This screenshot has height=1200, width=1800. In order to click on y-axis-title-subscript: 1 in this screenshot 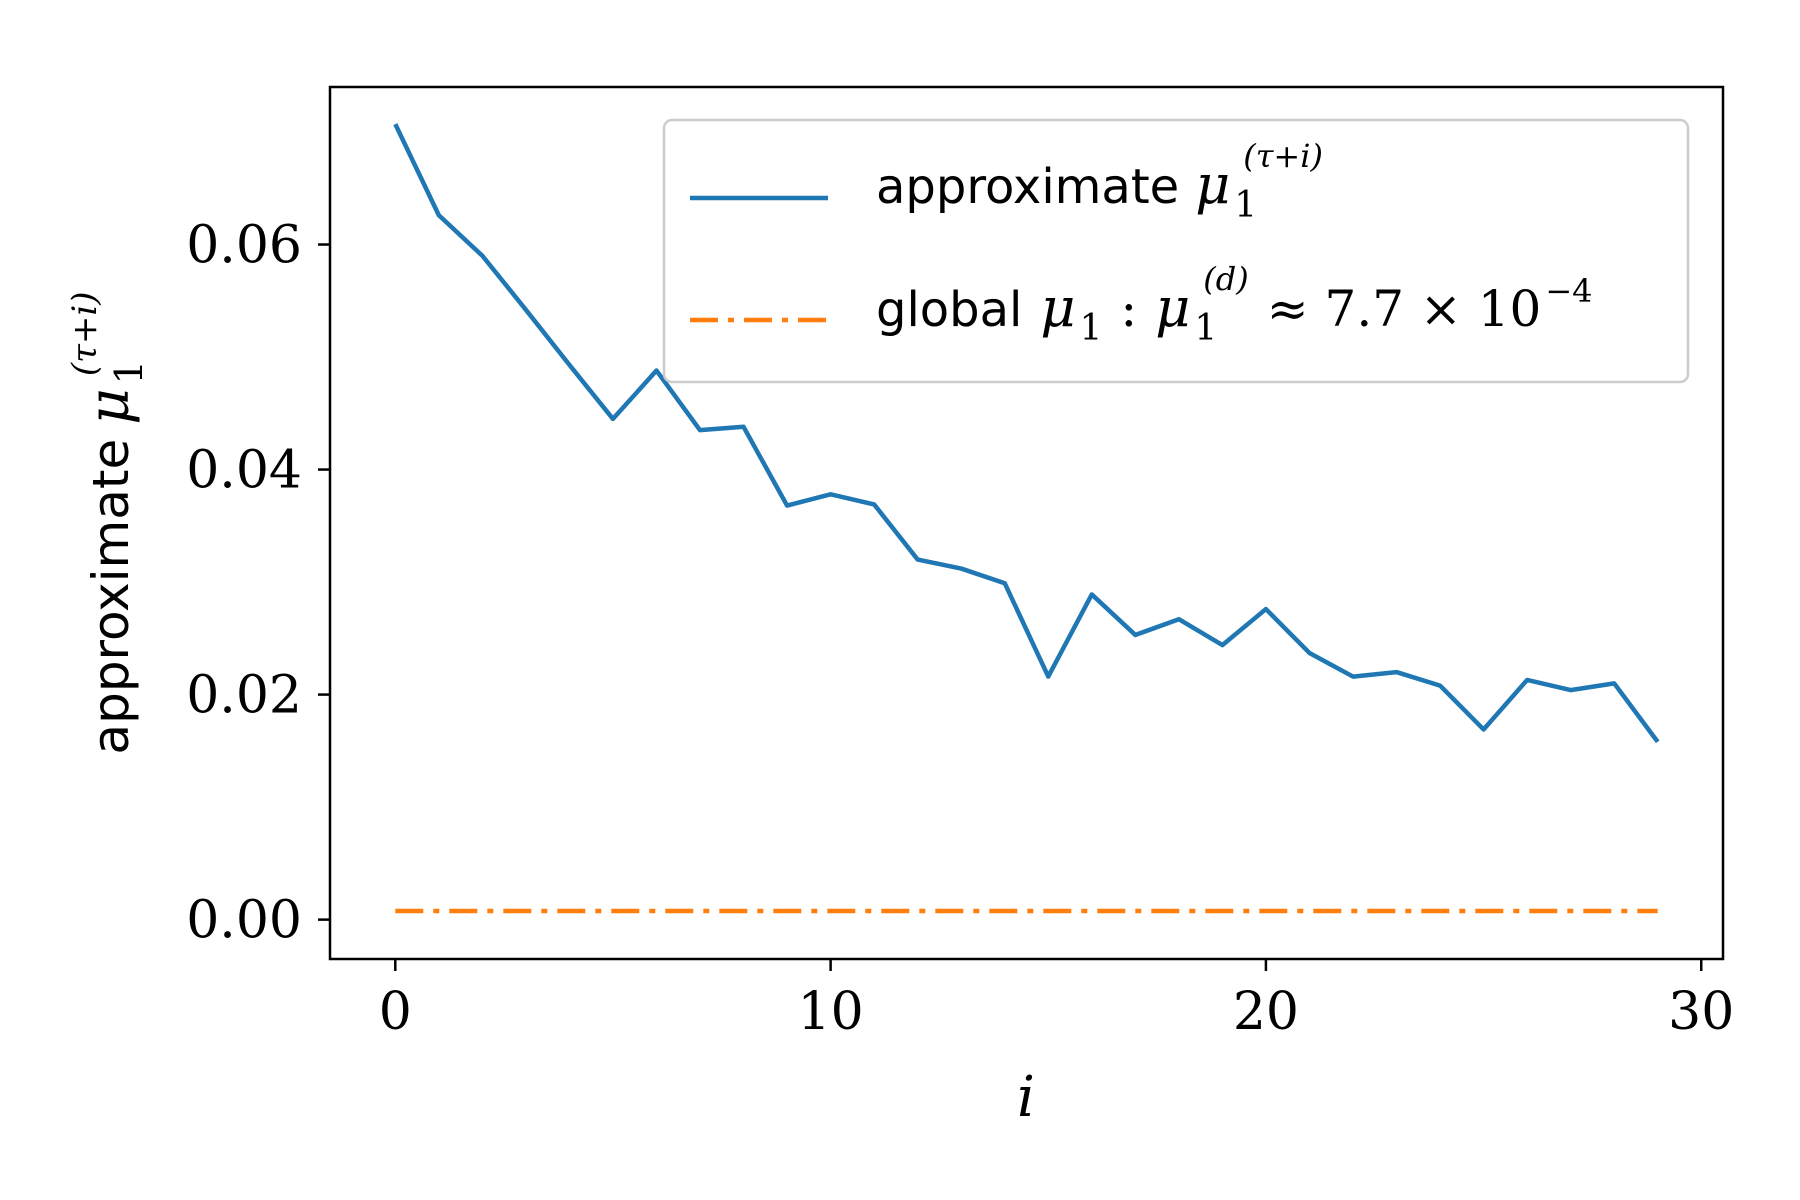, I will do `click(129, 372)`.